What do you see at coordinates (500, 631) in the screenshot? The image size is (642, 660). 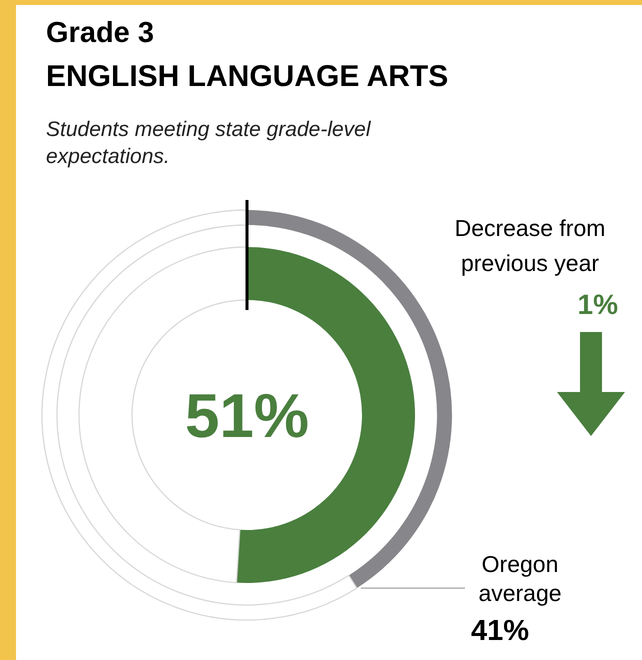 I see `data-label: 41%` at bounding box center [500, 631].